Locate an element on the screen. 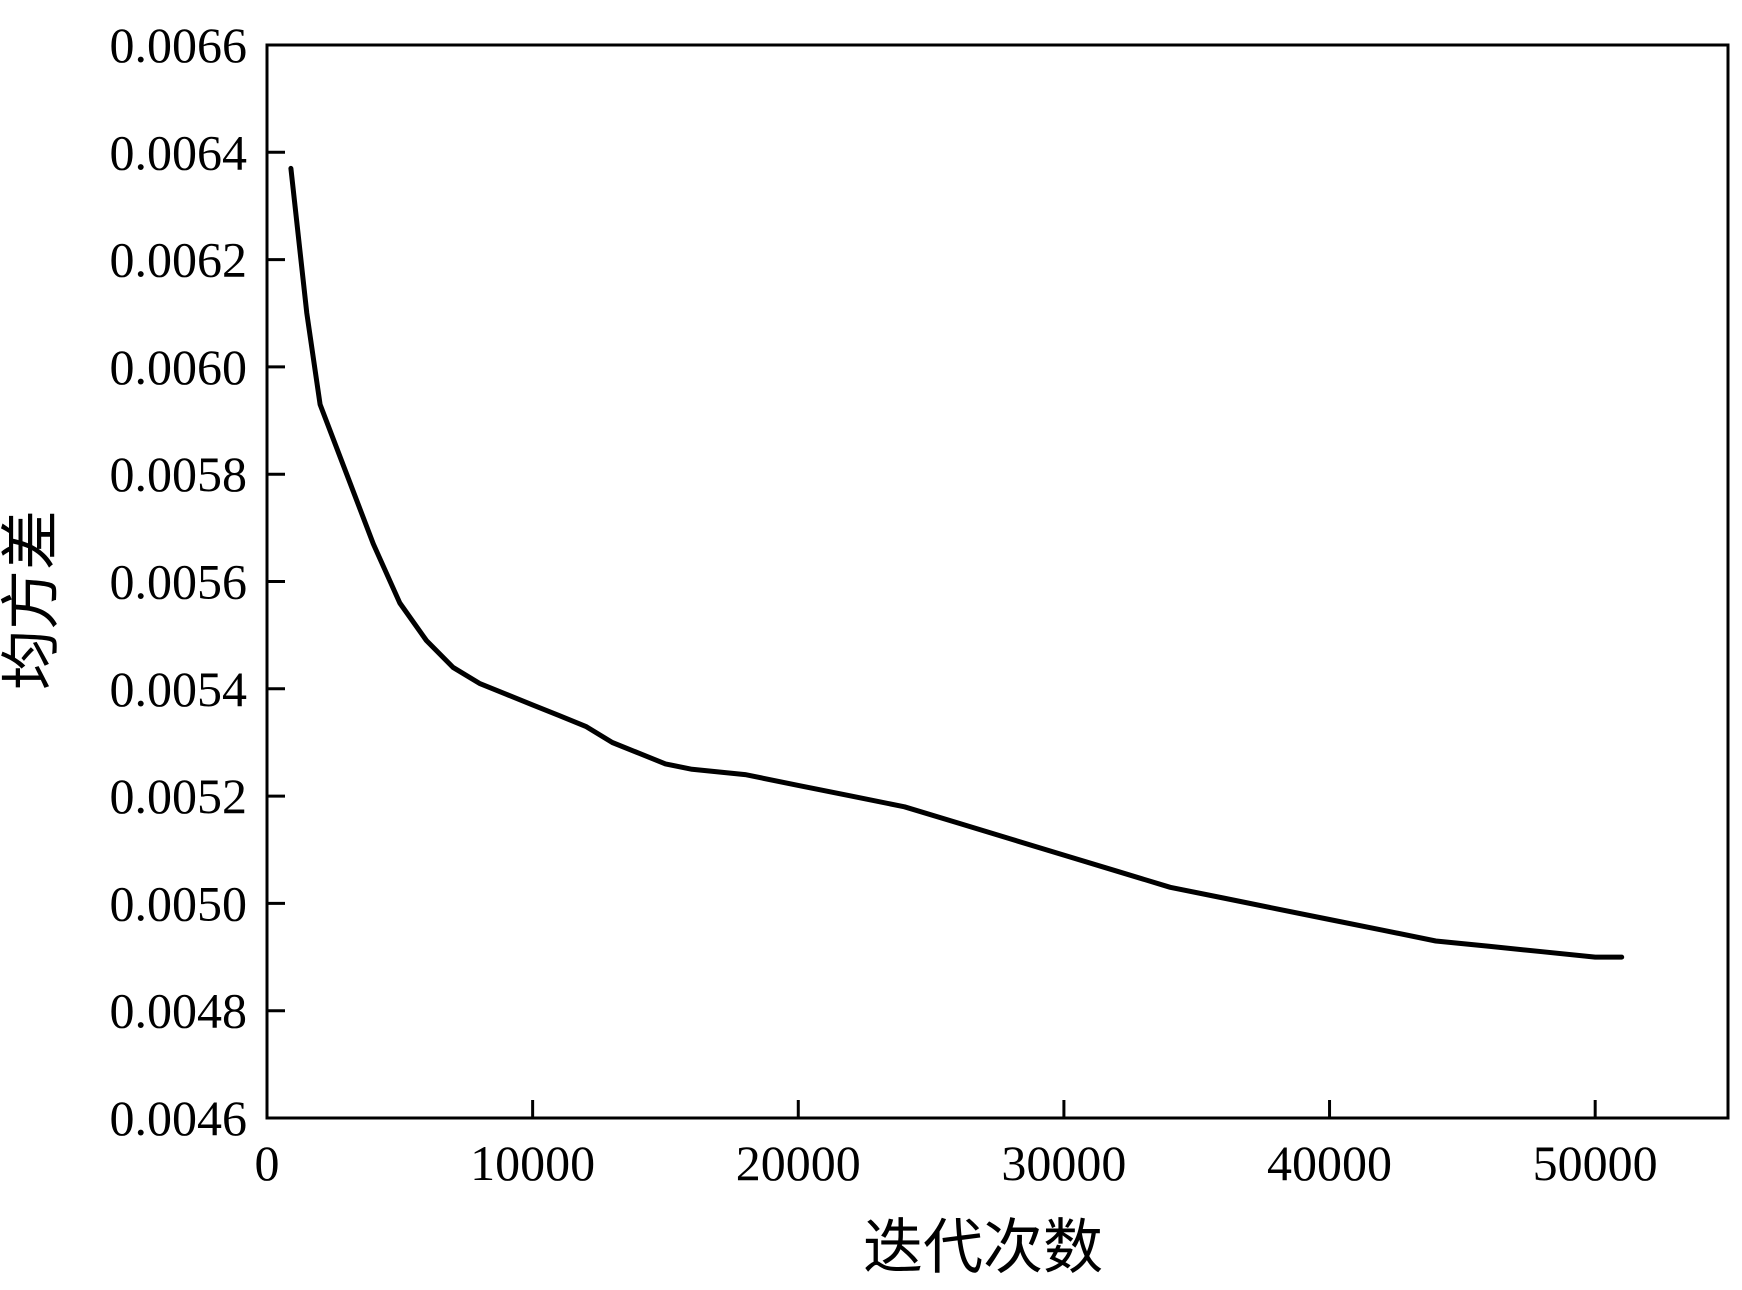 Image resolution: width=1742 pixels, height=1290 pixels. x-axis: 0 10000 20000 30000 40000 50000 is located at coordinates (956, 1145).